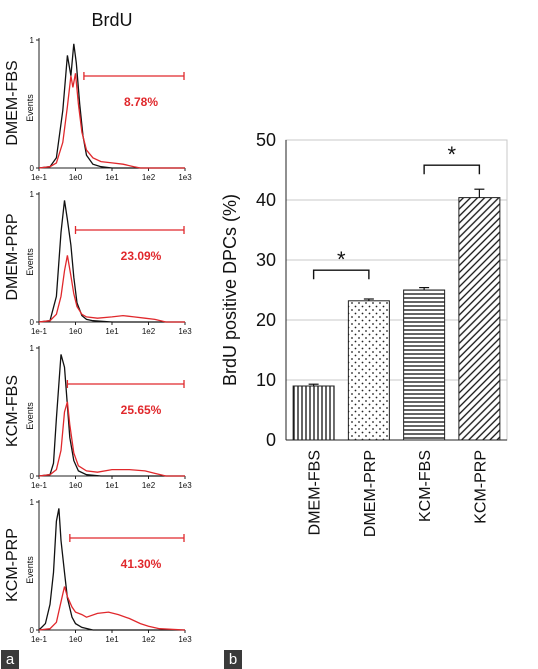  I want to click on panel-label-a: a, so click(10, 659).